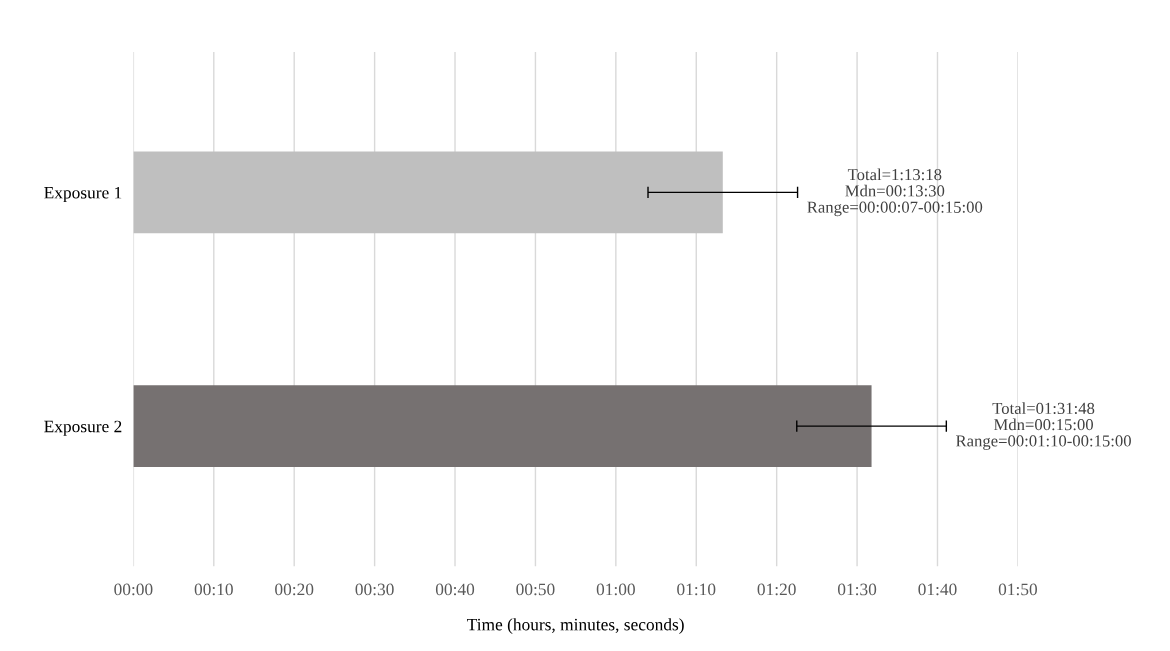 Image resolution: width=1170 pixels, height=651 pixels. What do you see at coordinates (1018, 589) in the screenshot?
I see `x-tick-label: 01:50` at bounding box center [1018, 589].